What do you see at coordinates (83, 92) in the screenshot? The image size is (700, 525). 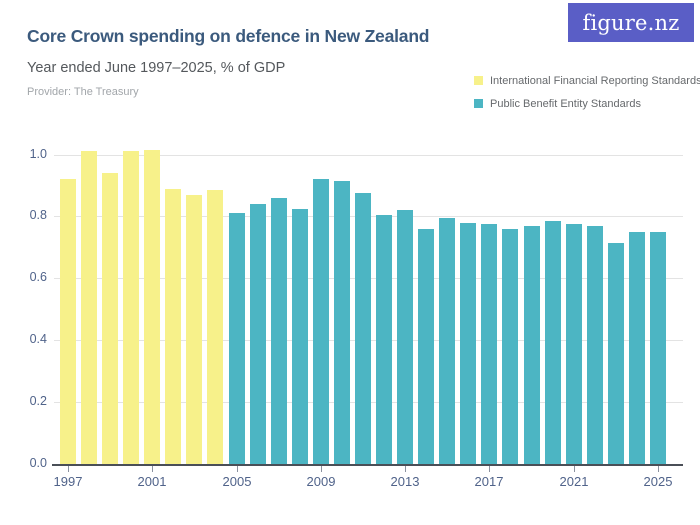 I see `provider-label: Provider: The Treasury` at bounding box center [83, 92].